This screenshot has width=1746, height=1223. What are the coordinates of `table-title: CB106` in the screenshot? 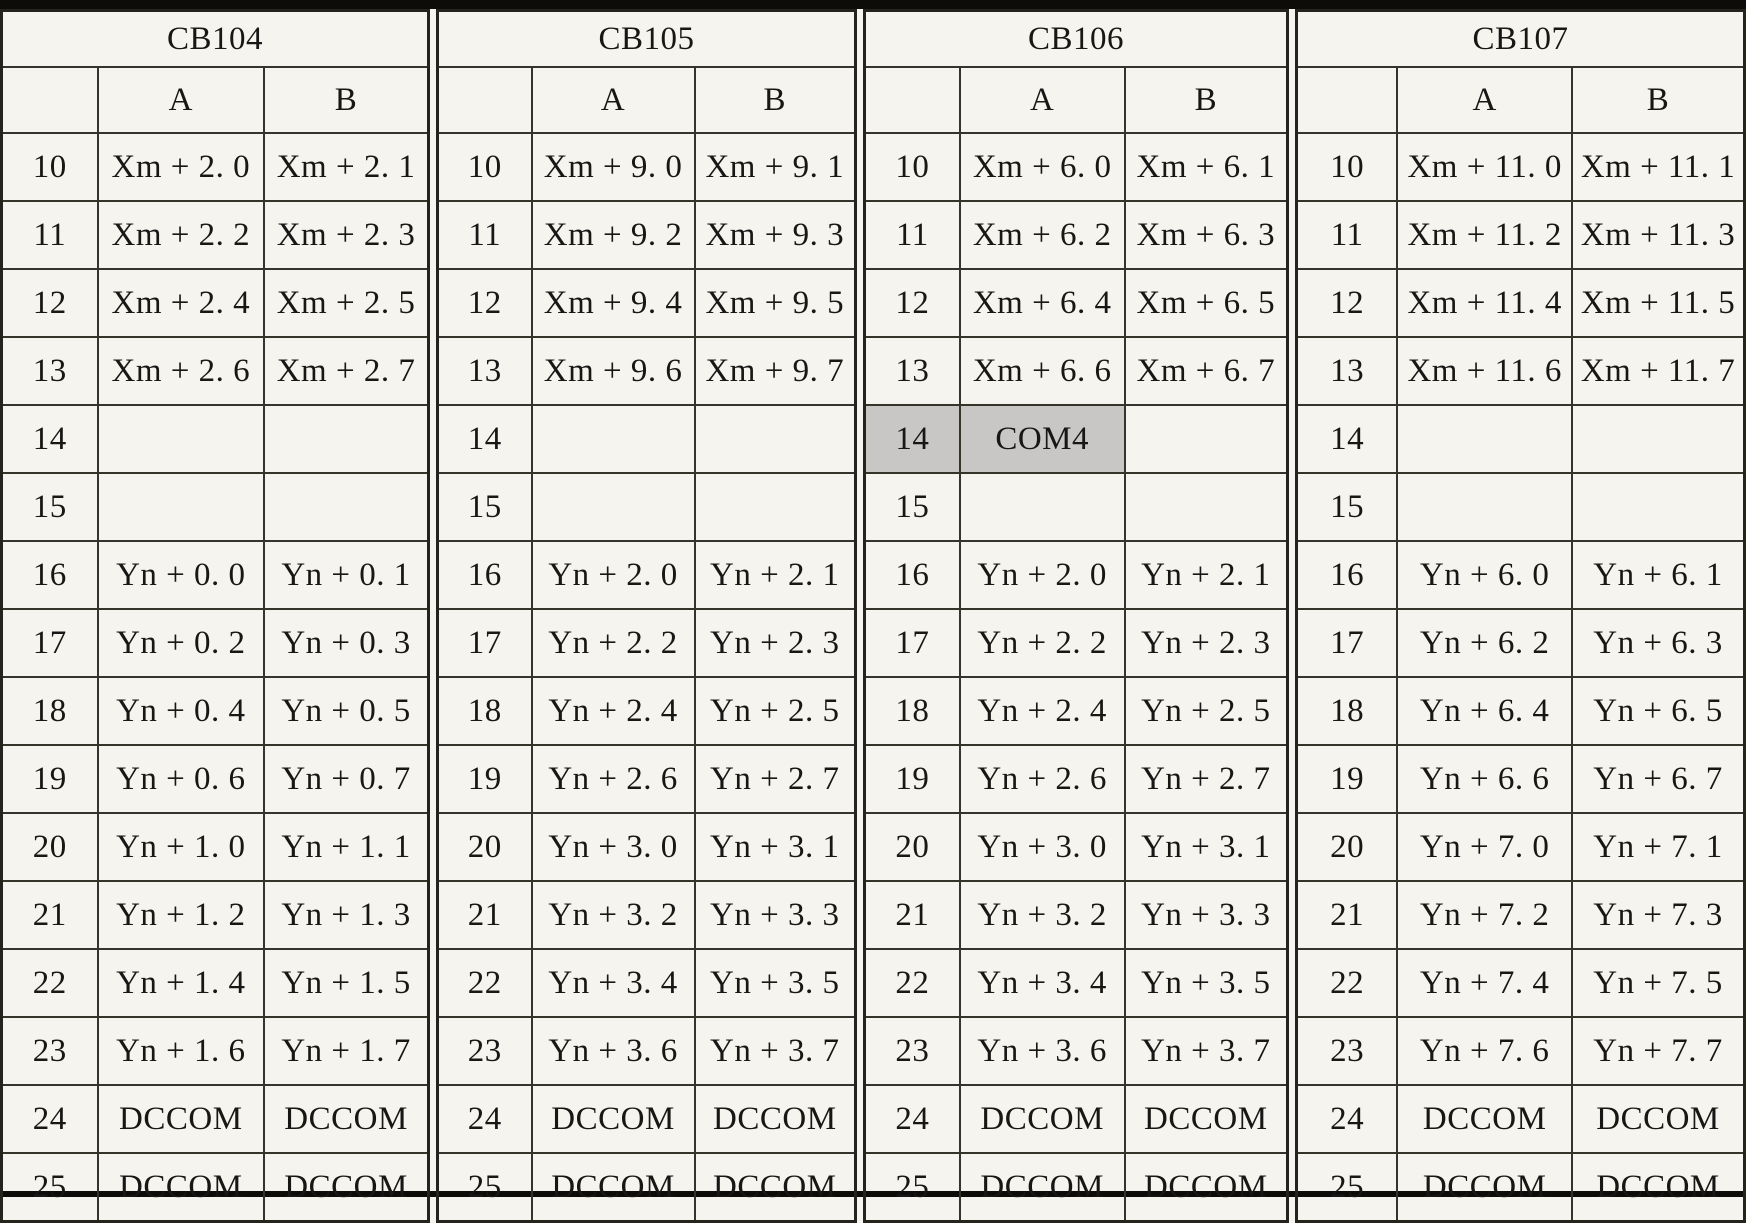 It's located at (1076, 38).